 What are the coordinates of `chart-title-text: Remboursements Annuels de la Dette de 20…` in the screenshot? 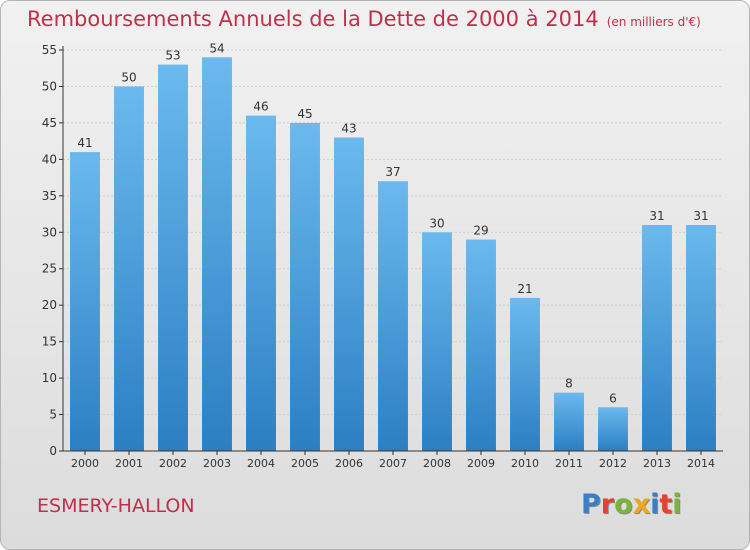 It's located at (313, 19).